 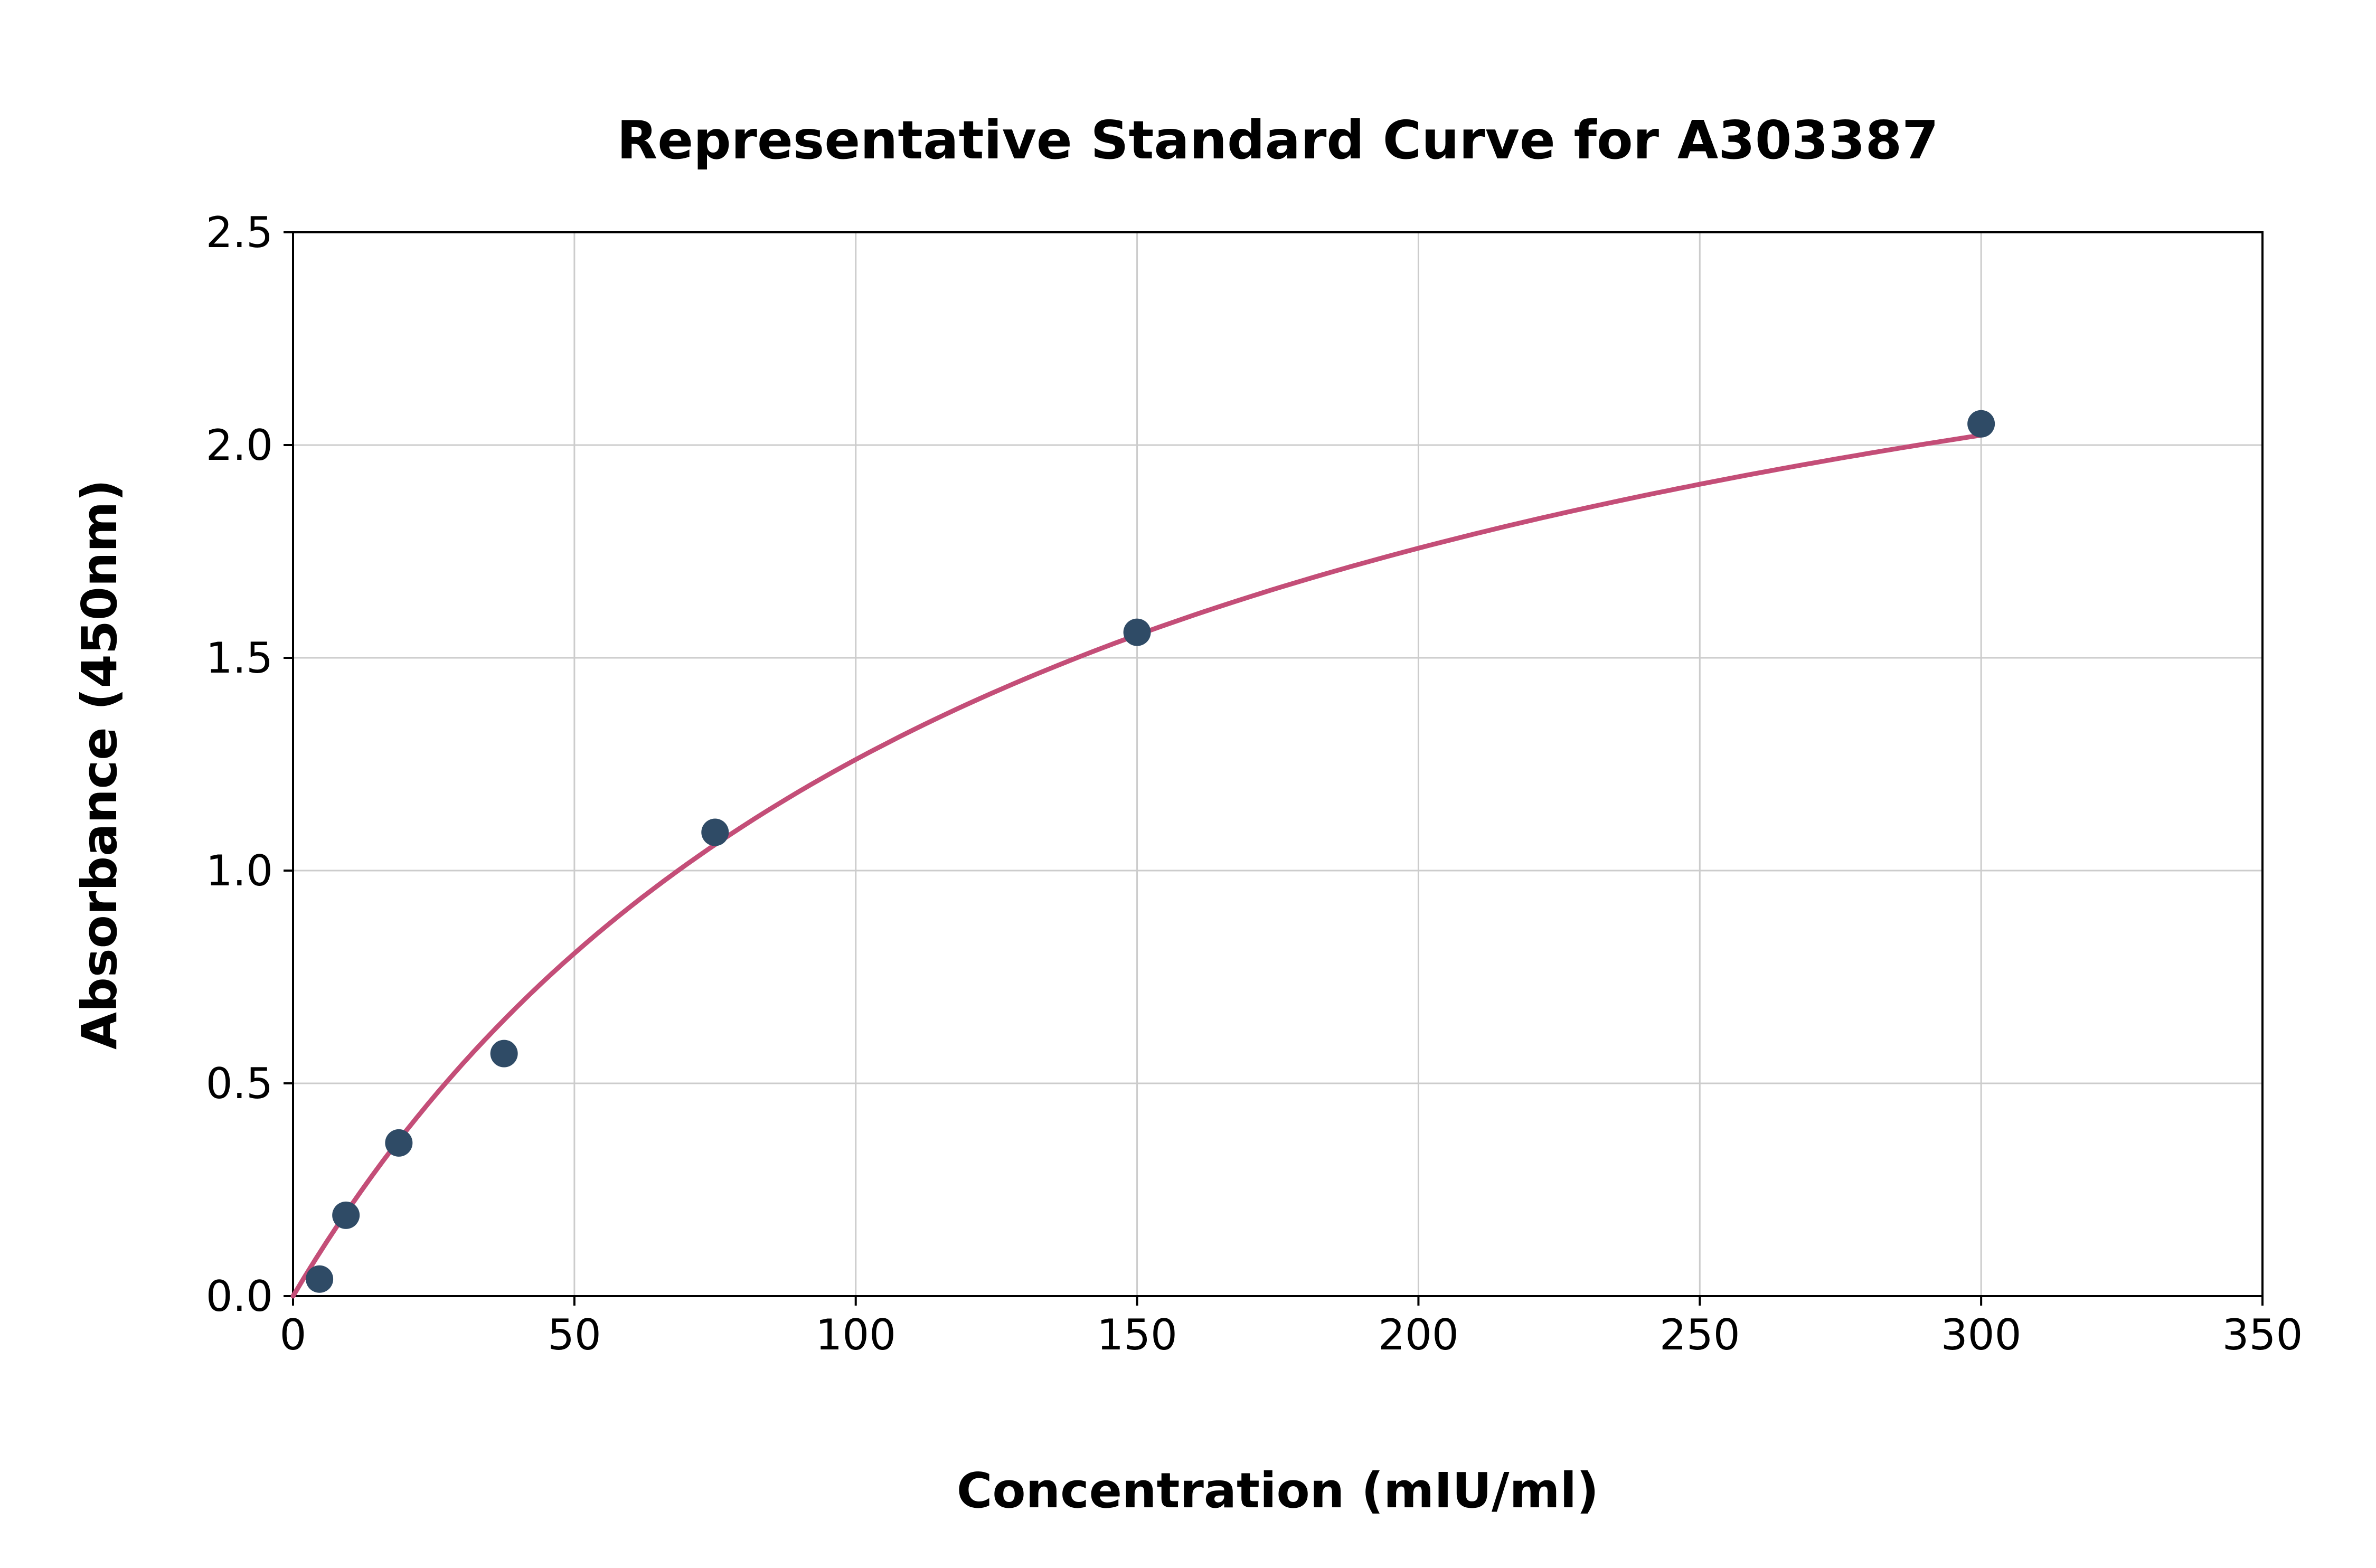 I want to click on x-tick-label: 200, so click(x=1419, y=1335).